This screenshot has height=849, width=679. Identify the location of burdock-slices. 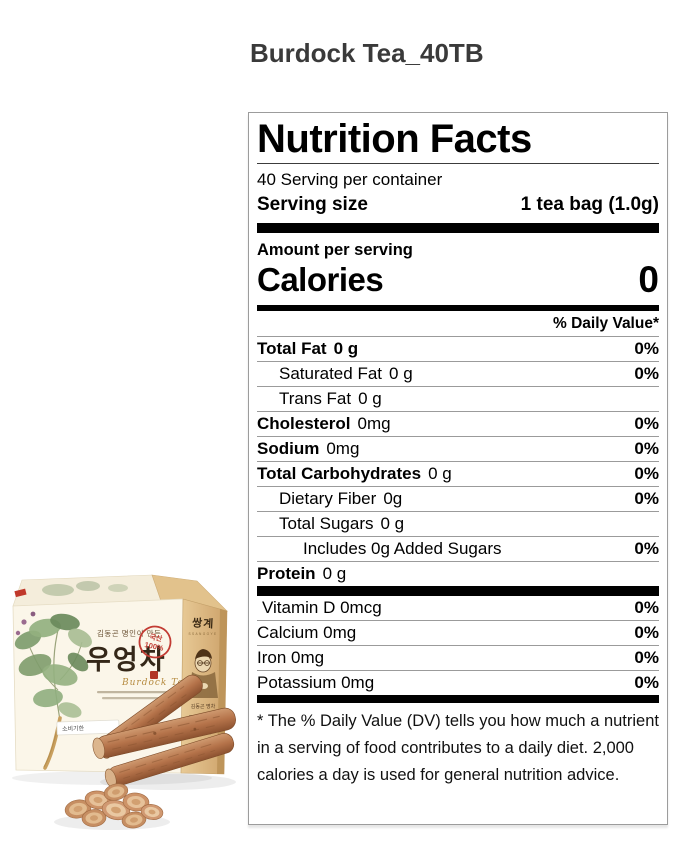
(114, 806).